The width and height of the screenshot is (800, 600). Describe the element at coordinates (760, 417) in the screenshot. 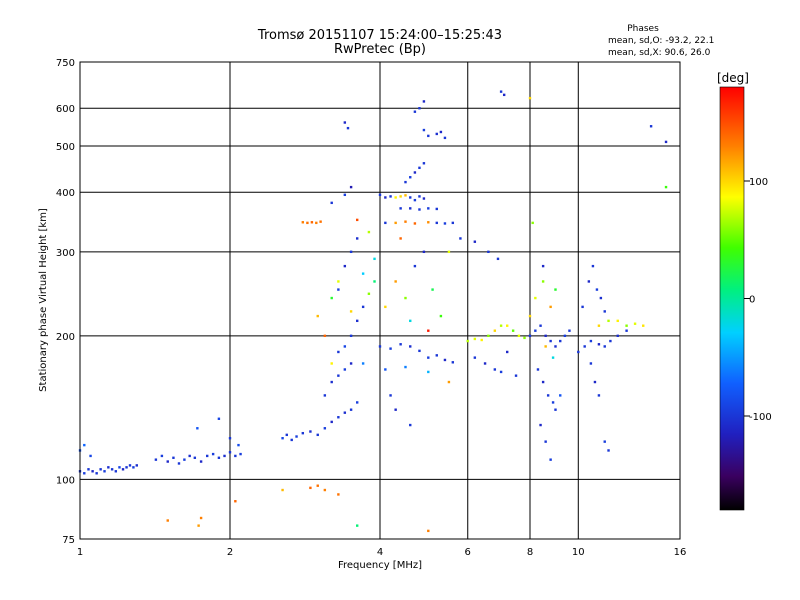

I see `colorbar-tick-label: -100` at that location.